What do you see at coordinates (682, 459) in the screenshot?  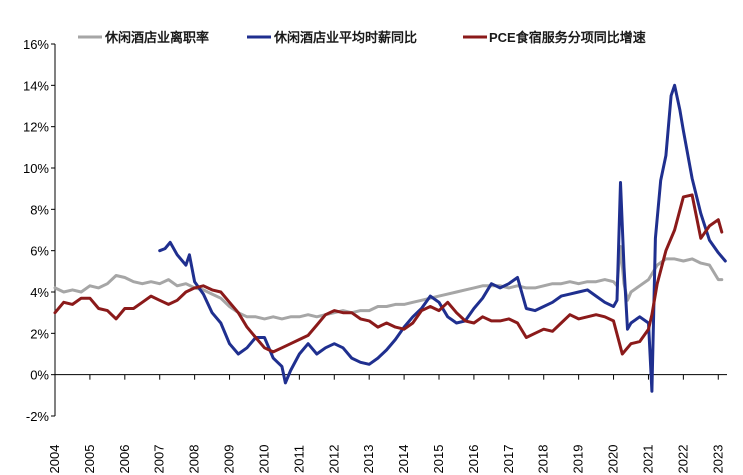 I see `x-tick-label: 2022` at bounding box center [682, 459].